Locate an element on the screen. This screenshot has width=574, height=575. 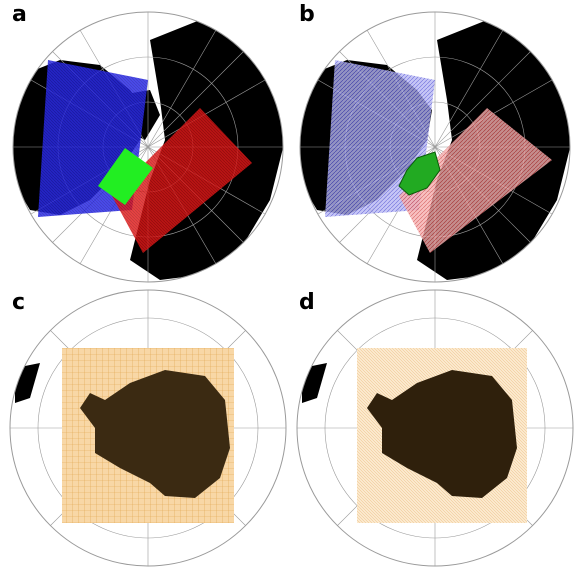
panel-label-d: d is located at coordinates (307, 302).